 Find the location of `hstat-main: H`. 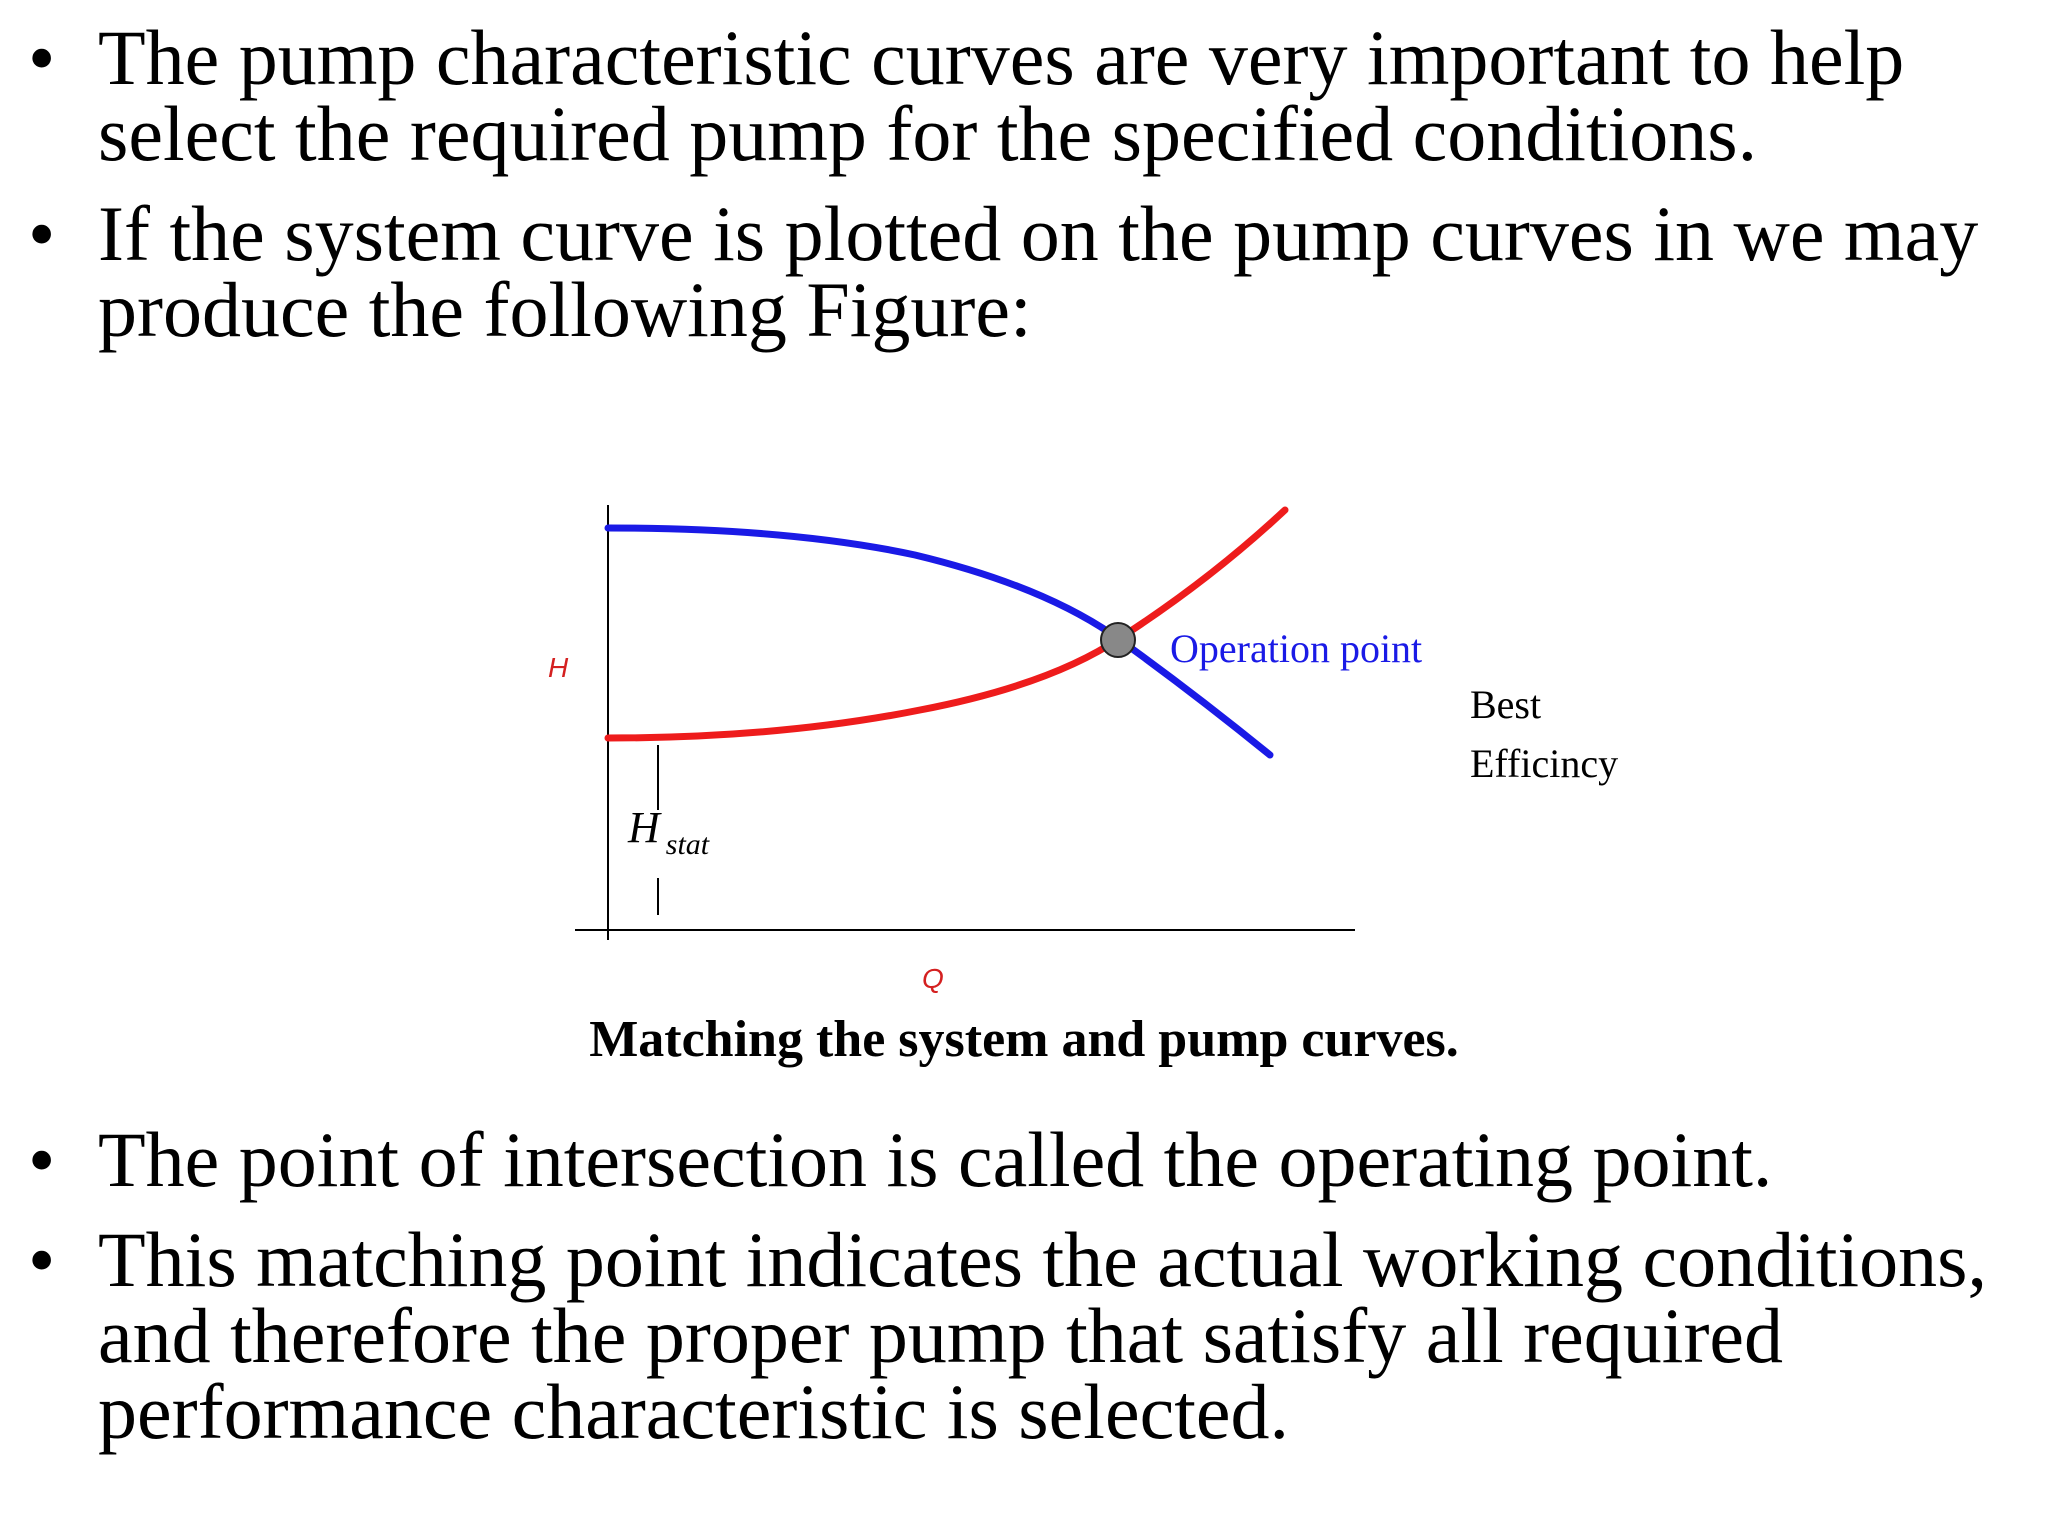

hstat-main: H is located at coordinates (644, 827).